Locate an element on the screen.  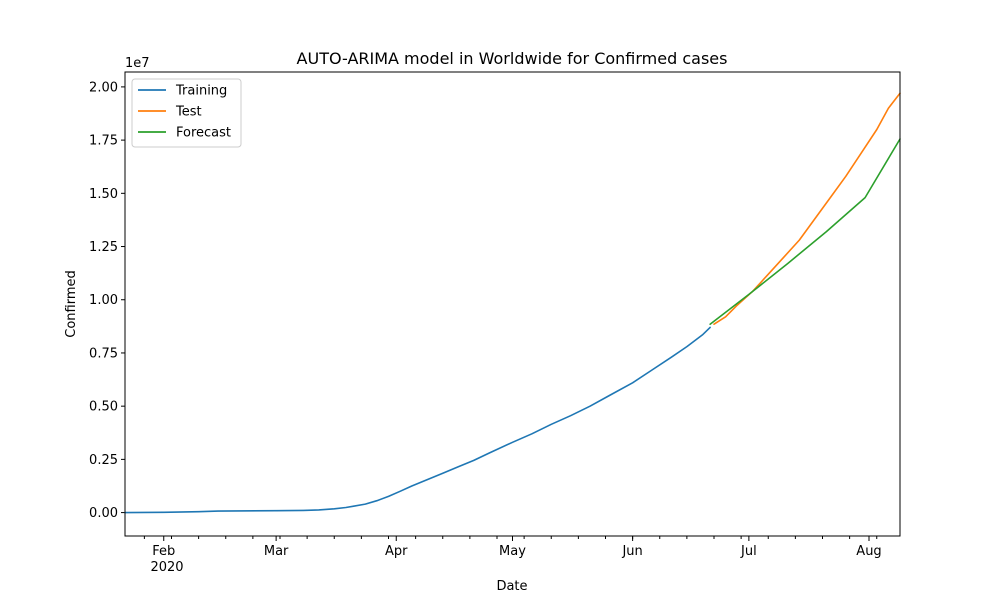
x-axis-year-label: 2020 is located at coordinates (166, 567).